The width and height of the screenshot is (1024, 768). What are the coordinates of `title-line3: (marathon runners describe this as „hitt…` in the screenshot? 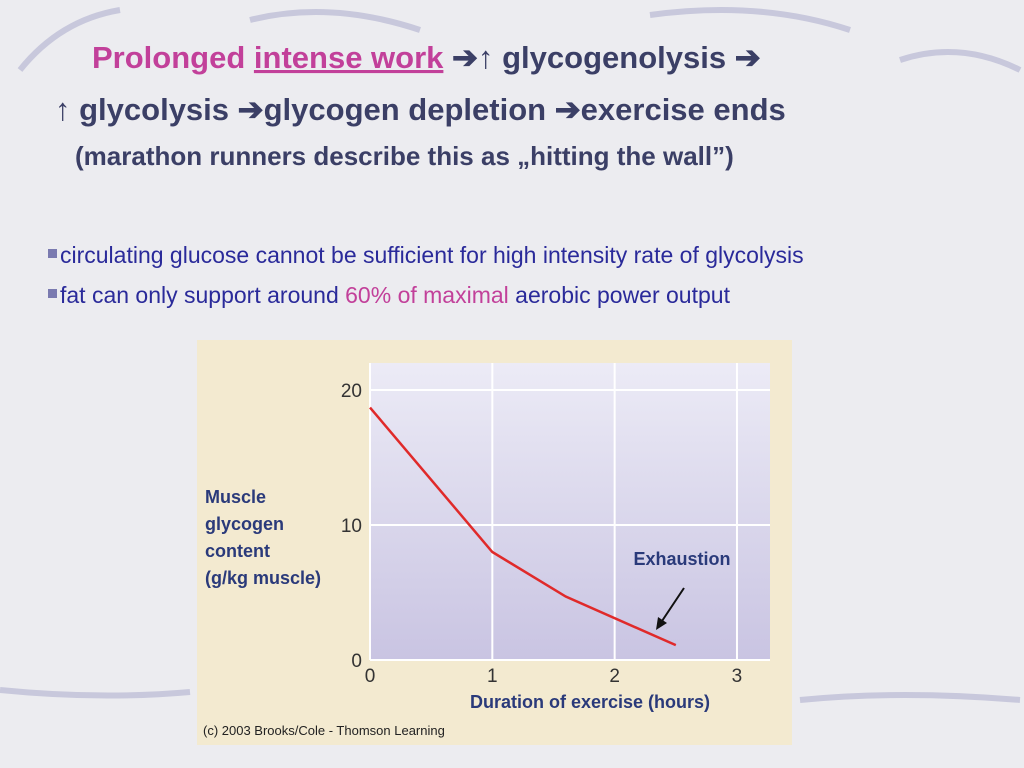 It's located at (404, 156).